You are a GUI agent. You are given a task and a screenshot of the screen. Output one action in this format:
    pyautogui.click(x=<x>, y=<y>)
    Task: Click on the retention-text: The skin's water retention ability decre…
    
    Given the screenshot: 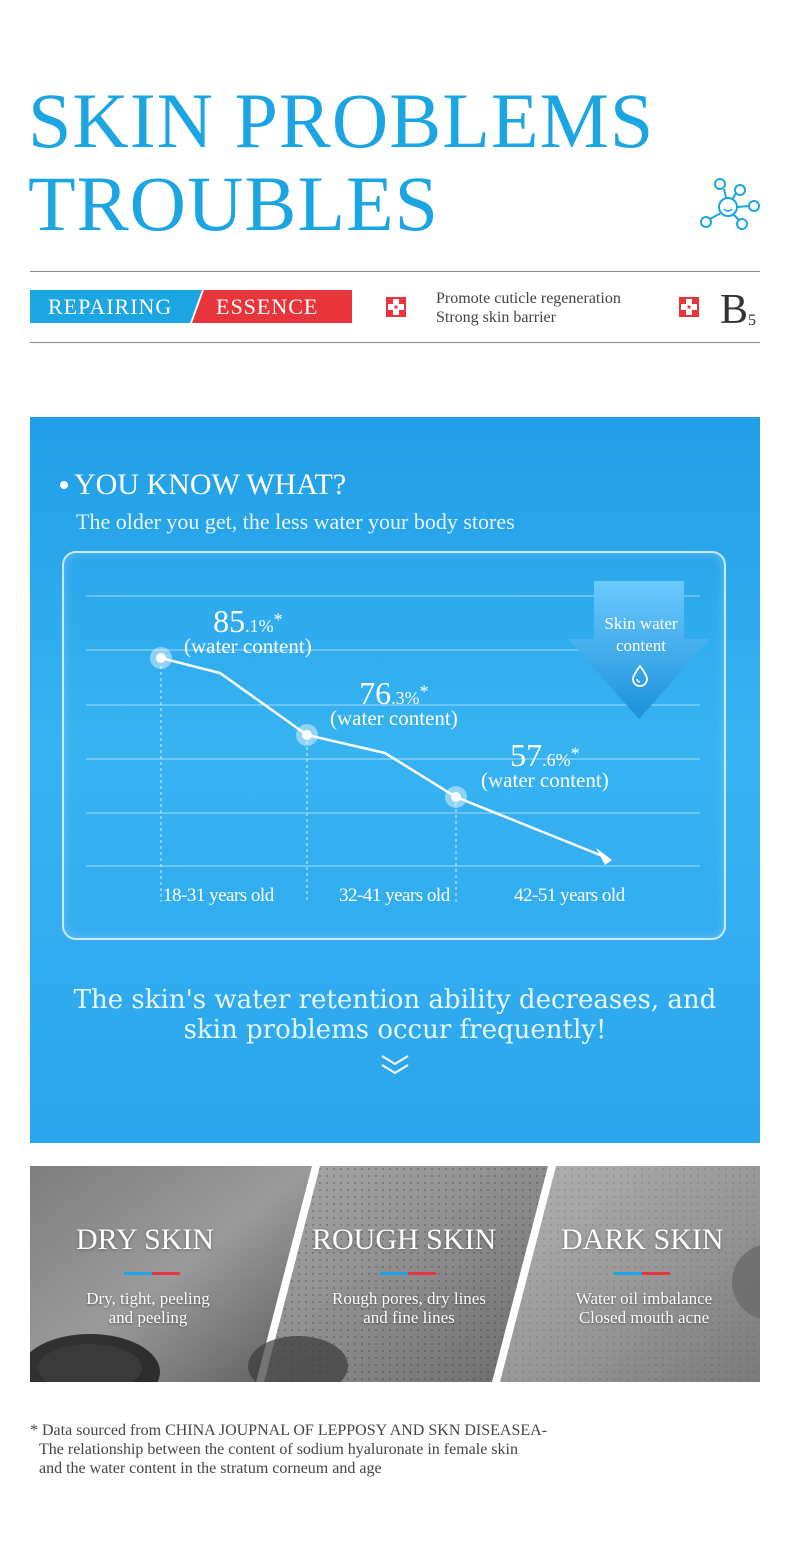 What is the action you would take?
    pyautogui.click(x=395, y=1015)
    